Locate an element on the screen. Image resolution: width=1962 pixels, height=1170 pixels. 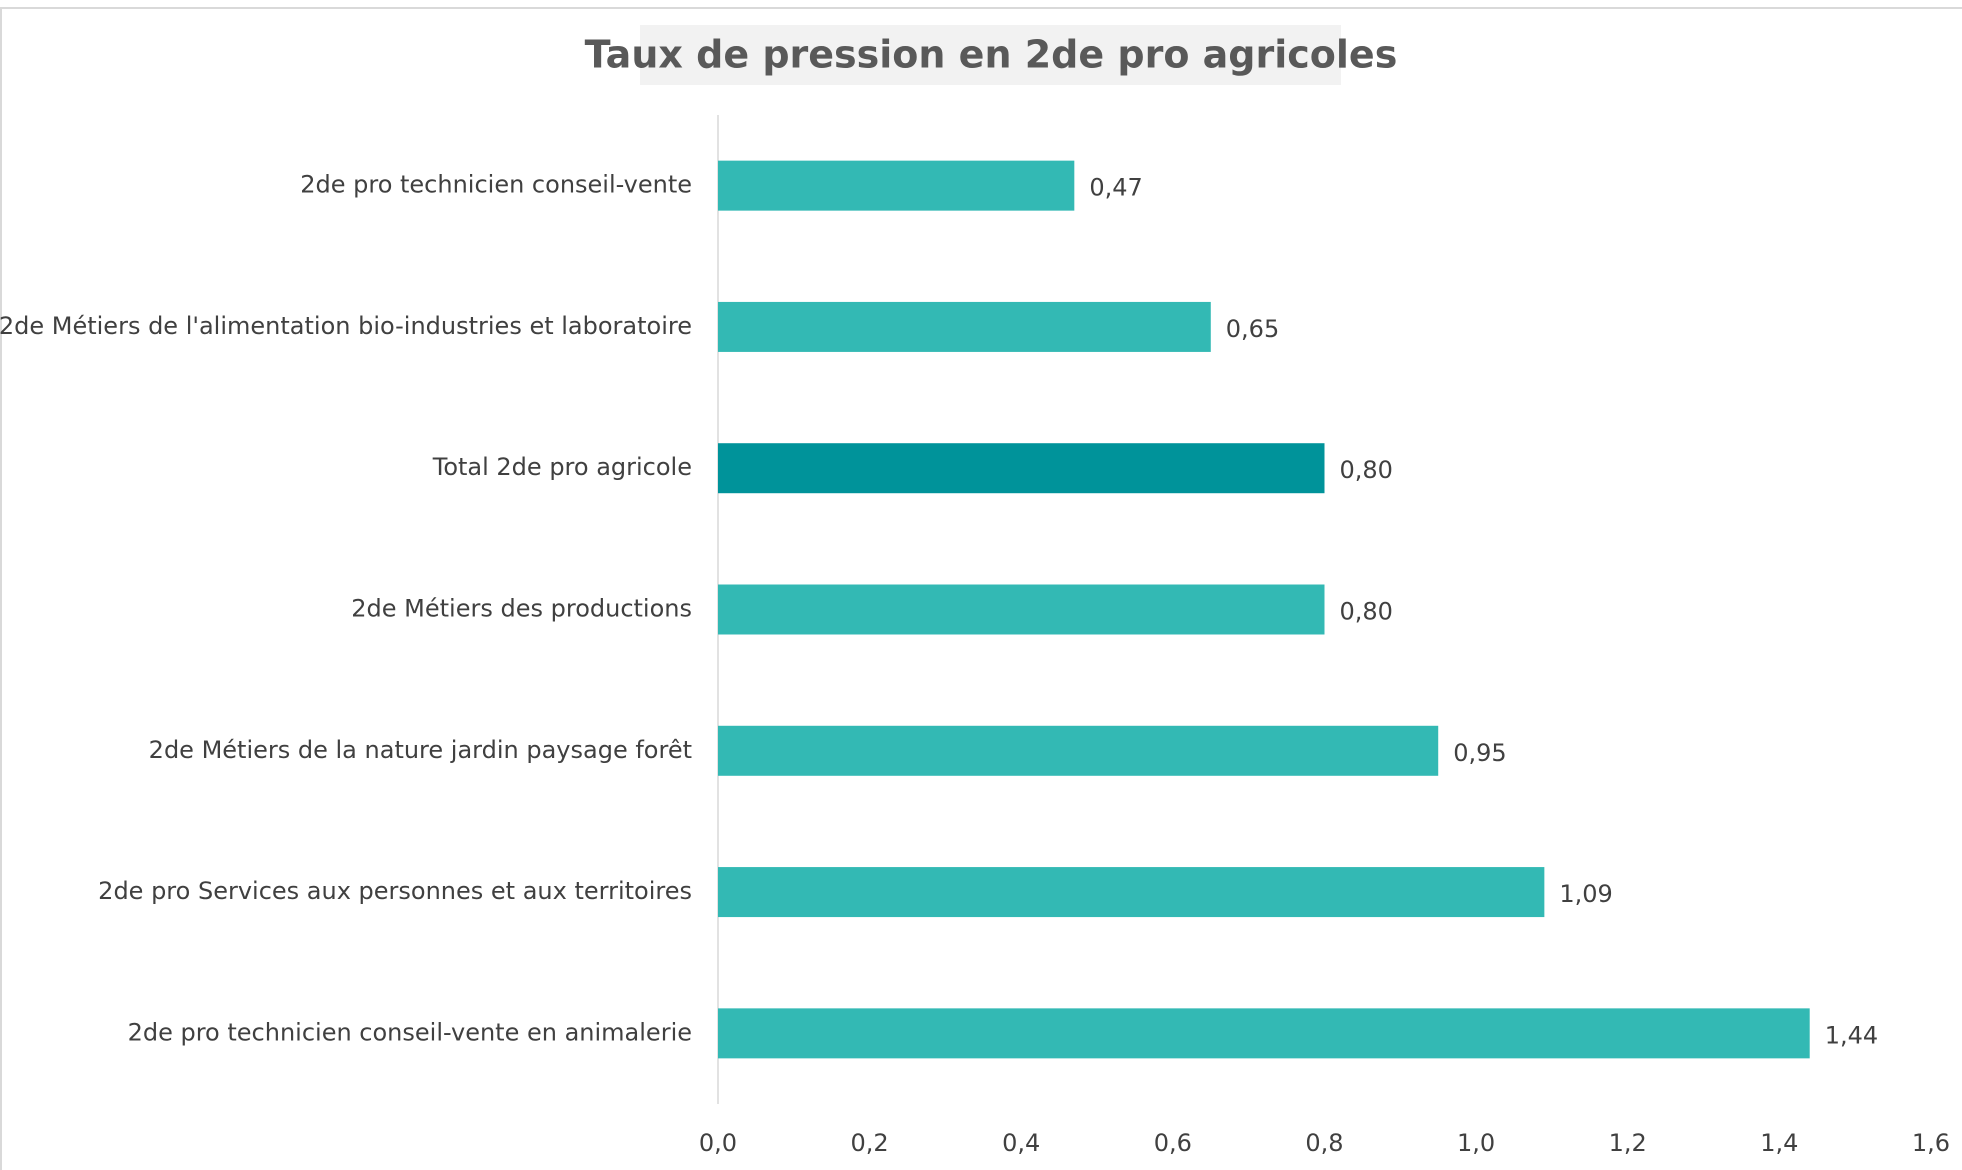
category-label: 2de Métiers des productions is located at coordinates (521, 609).